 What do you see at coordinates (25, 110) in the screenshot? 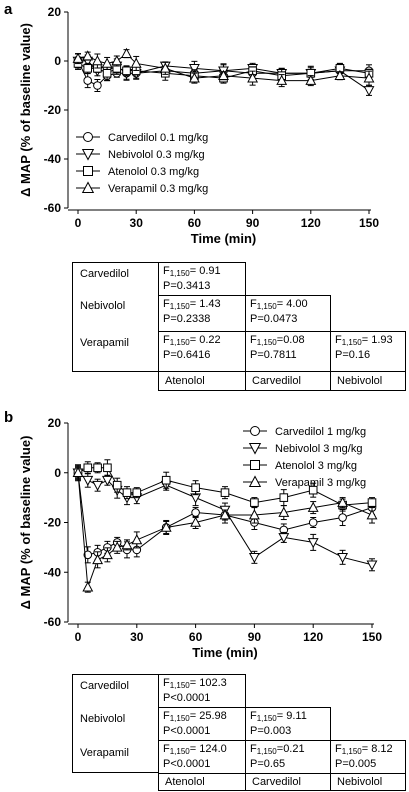
I see `y-axis-label: Δ MAP (% of baseline value)` at bounding box center [25, 110].